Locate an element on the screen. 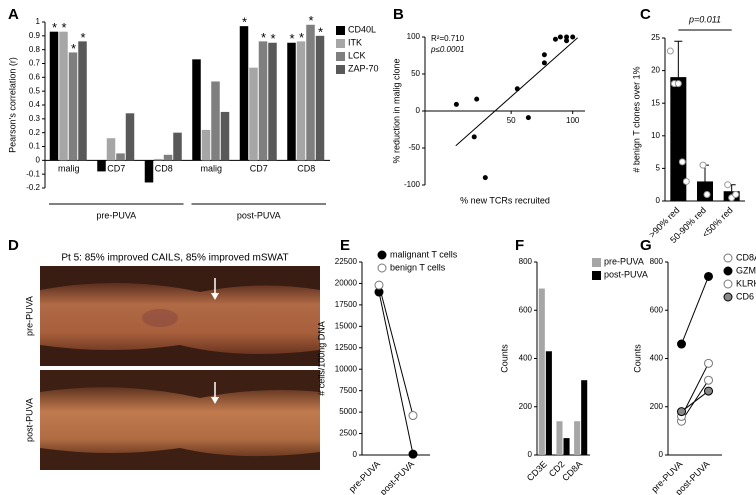 Image resolution: width=756 pixels, height=495 pixels. y-tick-label: 50 is located at coordinates (415, 73).